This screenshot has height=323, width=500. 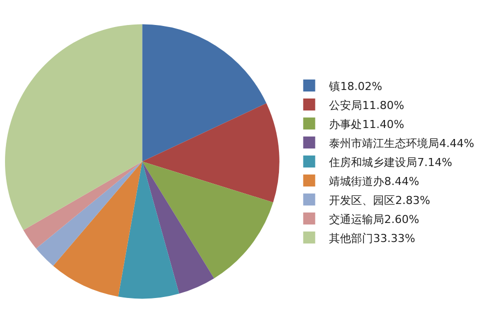 What do you see at coordinates (374, 219) in the screenshot?
I see `legend-label: 交通运输局2.60%` at bounding box center [374, 219].